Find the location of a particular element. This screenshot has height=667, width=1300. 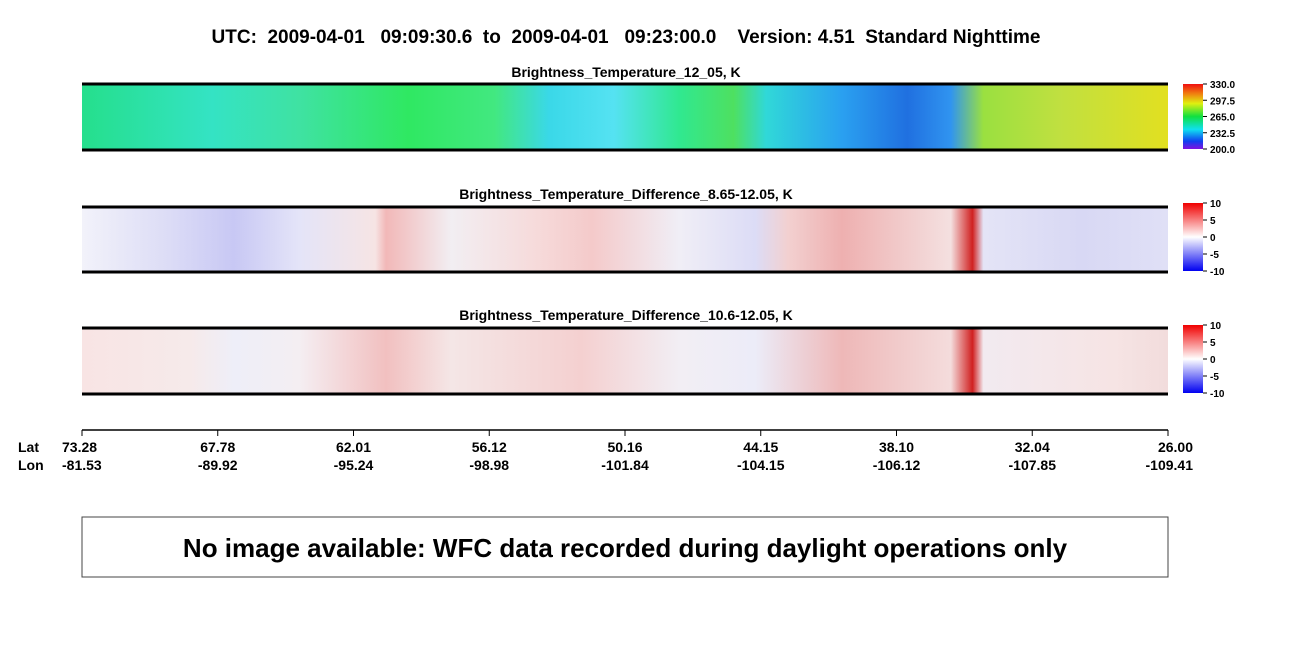

lat-label: 44.15 is located at coordinates (760, 447).